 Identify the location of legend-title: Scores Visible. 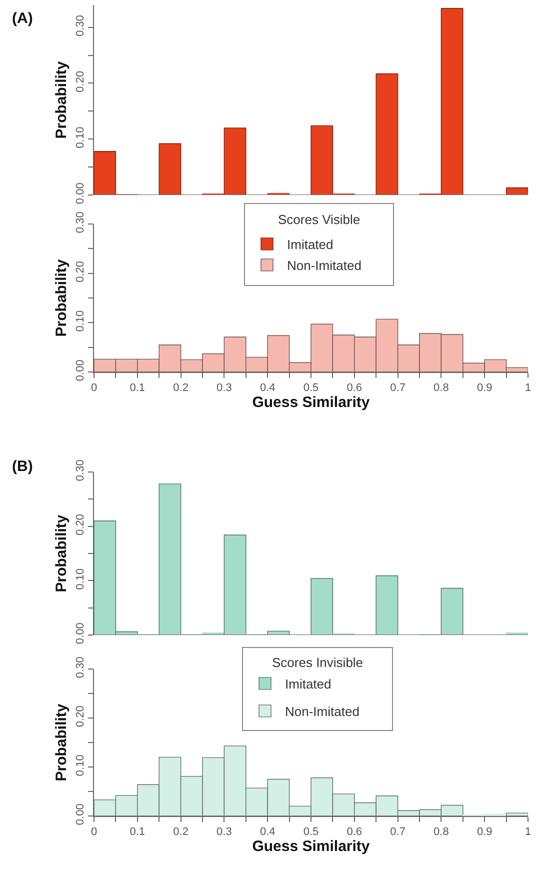
(319, 219).